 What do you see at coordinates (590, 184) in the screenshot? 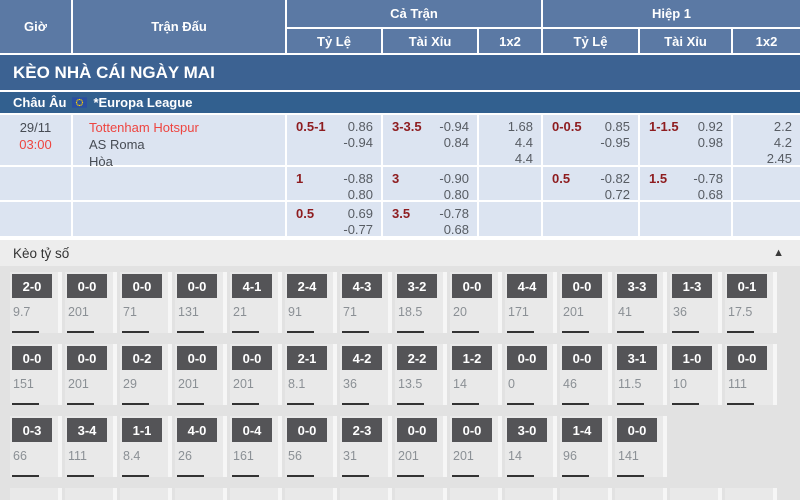
I see `h1-hdp-odds-cell: 0.5 -0.82 0.72` at bounding box center [590, 184].